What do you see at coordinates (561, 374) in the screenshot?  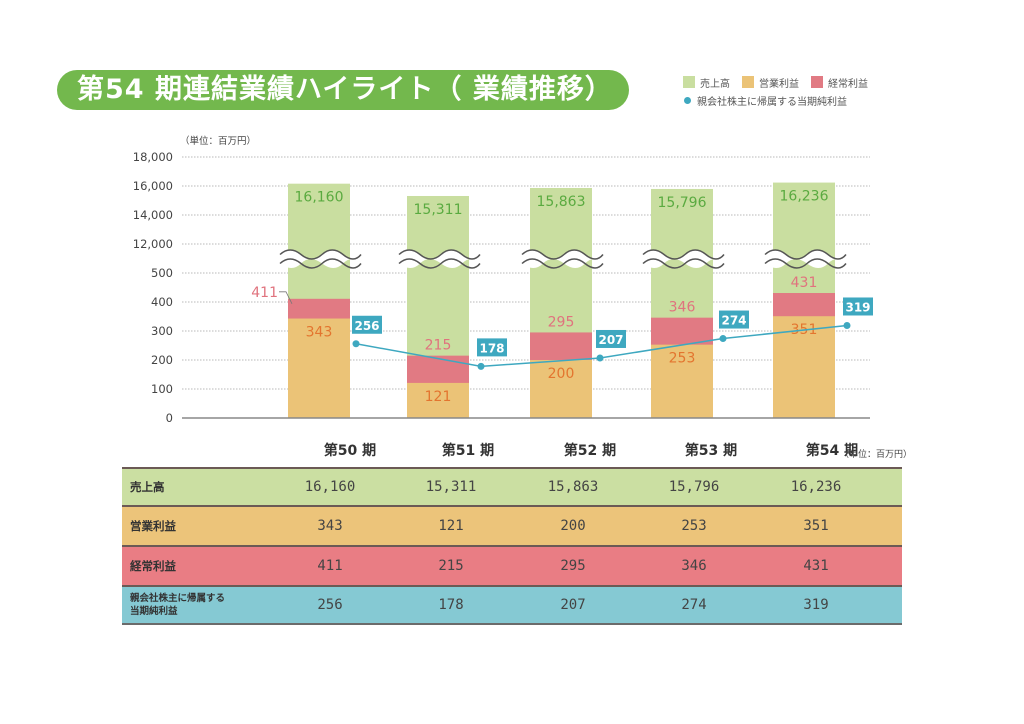 I see `data-label-operating-income: 200` at bounding box center [561, 374].